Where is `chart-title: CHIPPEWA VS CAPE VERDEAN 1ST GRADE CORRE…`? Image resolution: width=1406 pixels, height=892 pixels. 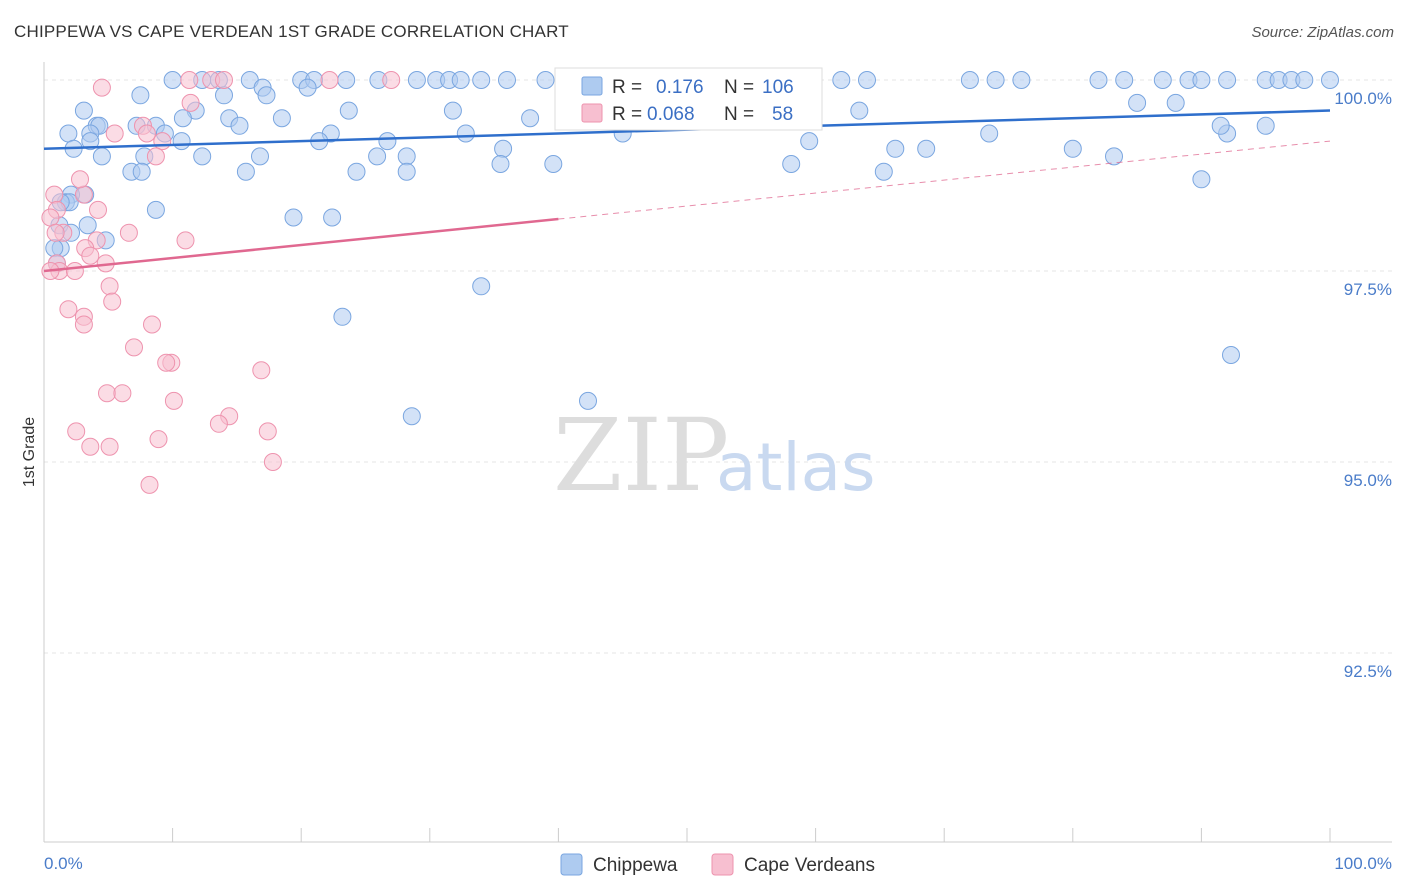 chart-title: CHIPPEWA VS CAPE VERDEAN 1ST GRADE CORRE… is located at coordinates (291, 31).